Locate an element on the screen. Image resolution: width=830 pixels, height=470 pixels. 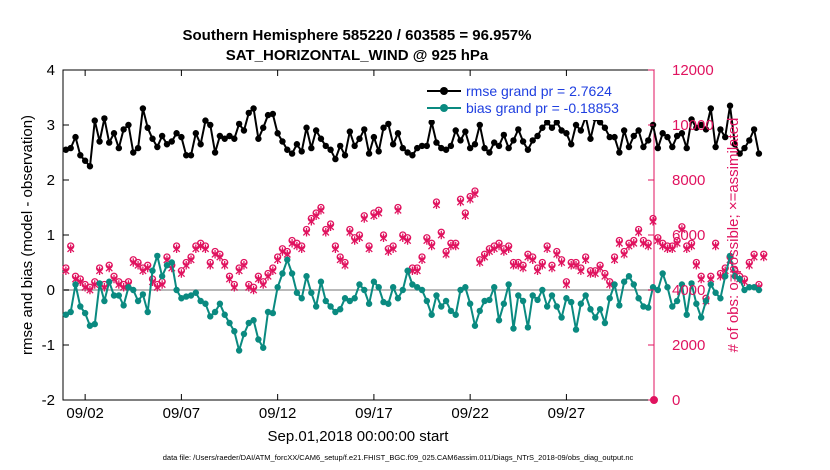
x-tick-label: 09/17 is located at coordinates (374, 413).